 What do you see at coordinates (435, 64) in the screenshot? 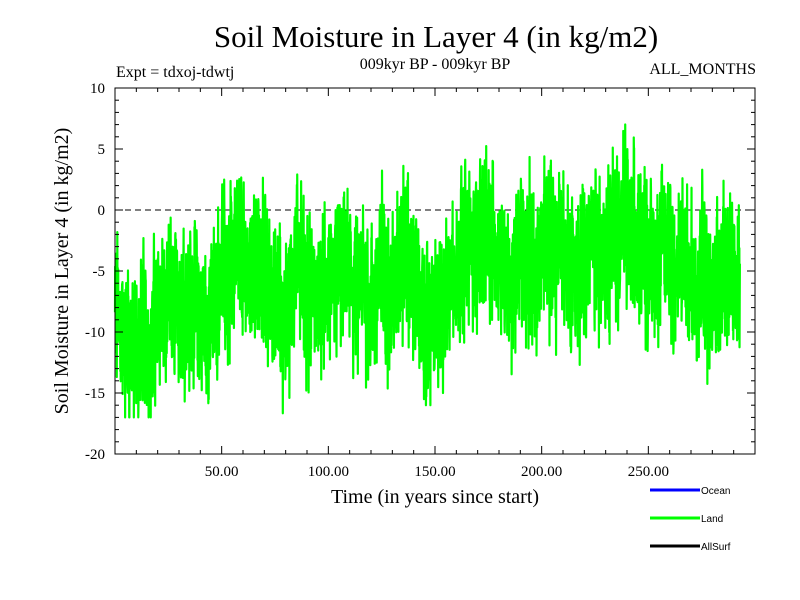
I see `chart-subtitle: 009kyr BP - 009kyr BP` at bounding box center [435, 64].